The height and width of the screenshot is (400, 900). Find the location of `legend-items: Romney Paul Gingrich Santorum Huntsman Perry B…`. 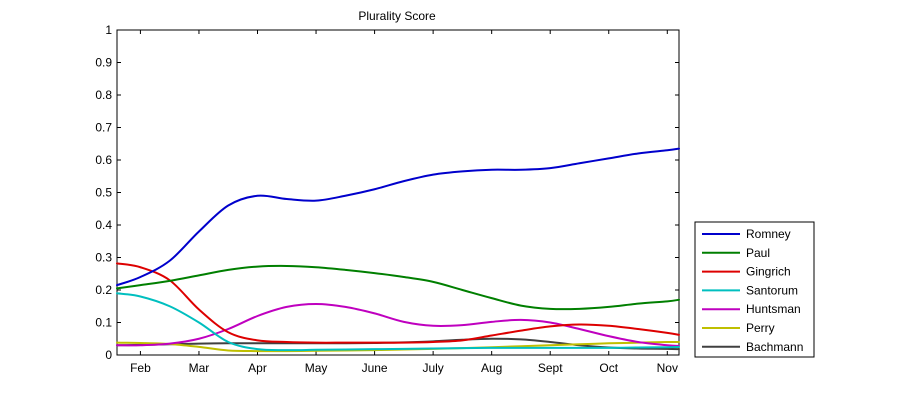

legend-items: Romney Paul Gingrich Santorum Huntsman Perry B… is located at coordinates (752, 290).